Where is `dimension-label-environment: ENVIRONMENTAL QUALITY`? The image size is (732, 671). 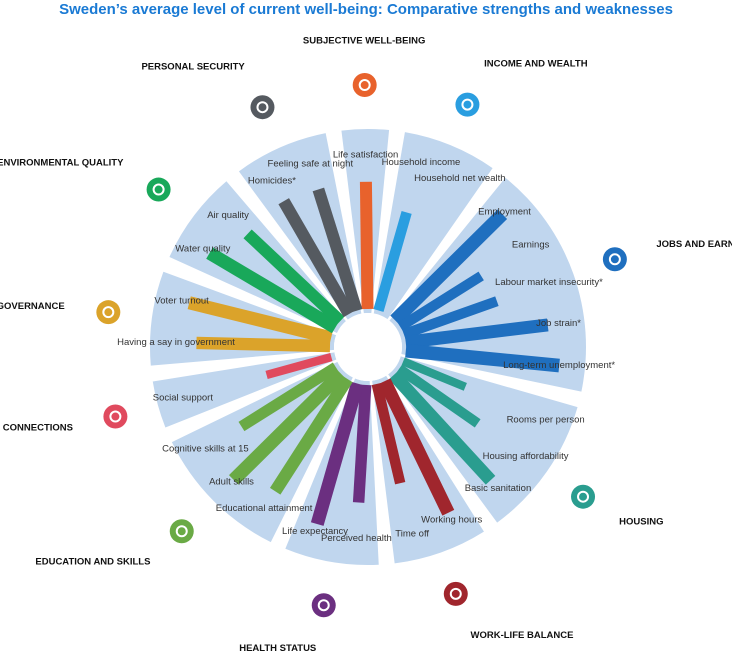 dimension-label-environment: ENVIRONMENTAL QUALITY is located at coordinates (62, 163).